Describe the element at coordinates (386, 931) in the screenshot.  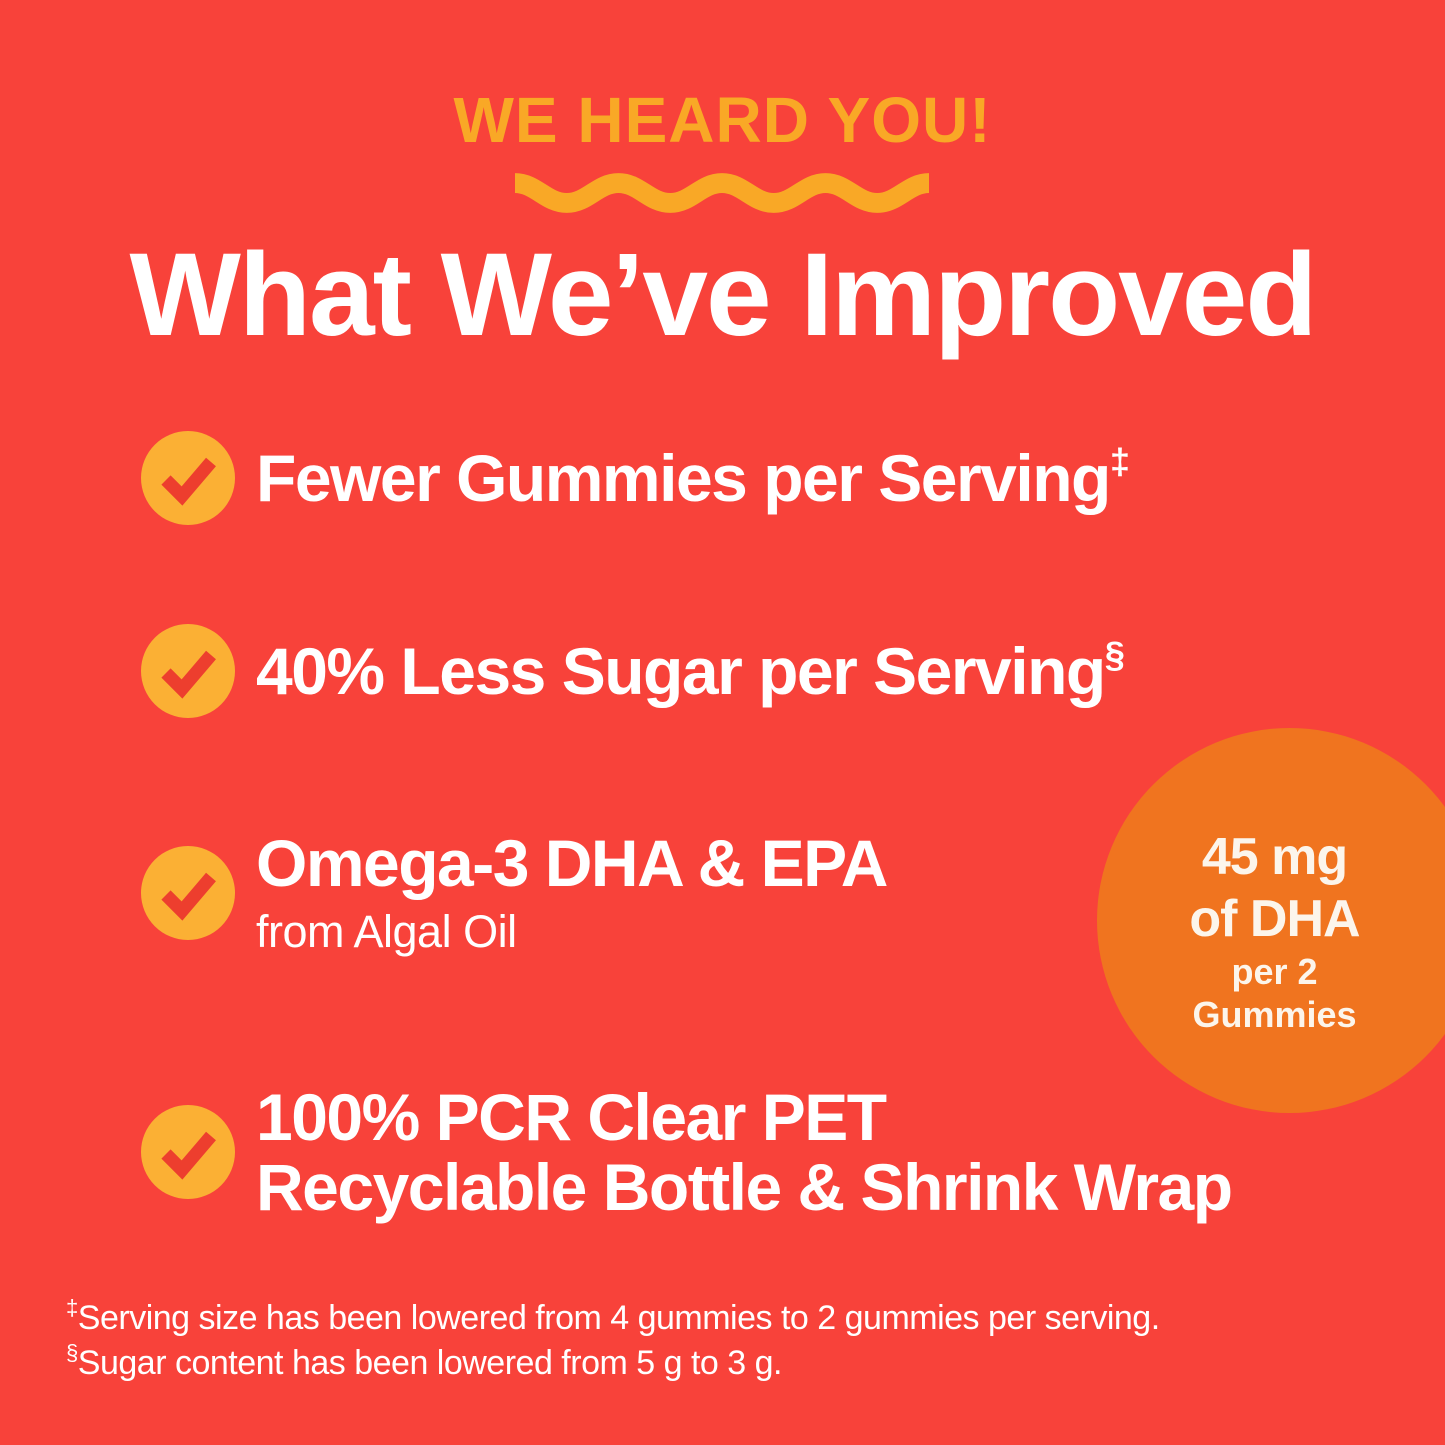
I see `benefit-subtitle: from Algal Oil` at that location.